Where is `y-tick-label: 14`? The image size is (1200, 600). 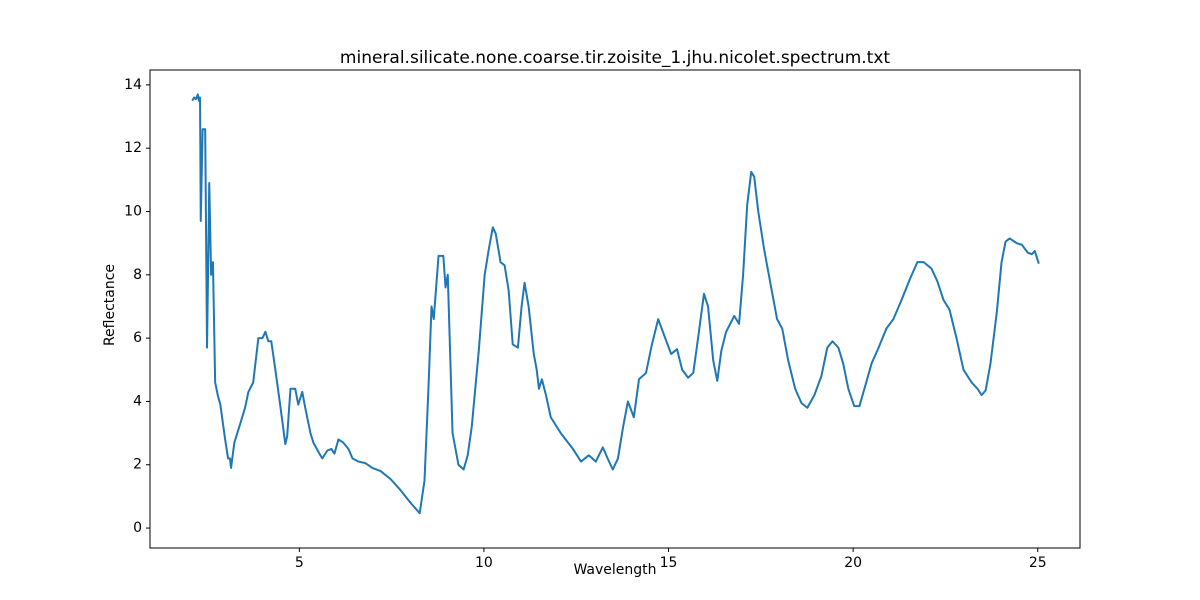 y-tick-label: 14 is located at coordinates (133, 85).